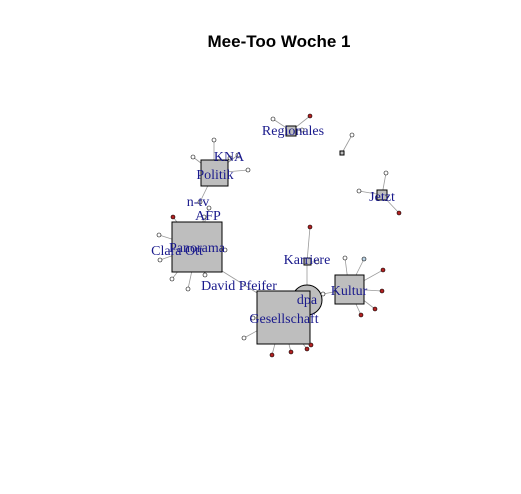  I want to click on hub-panorama, so click(197, 247).